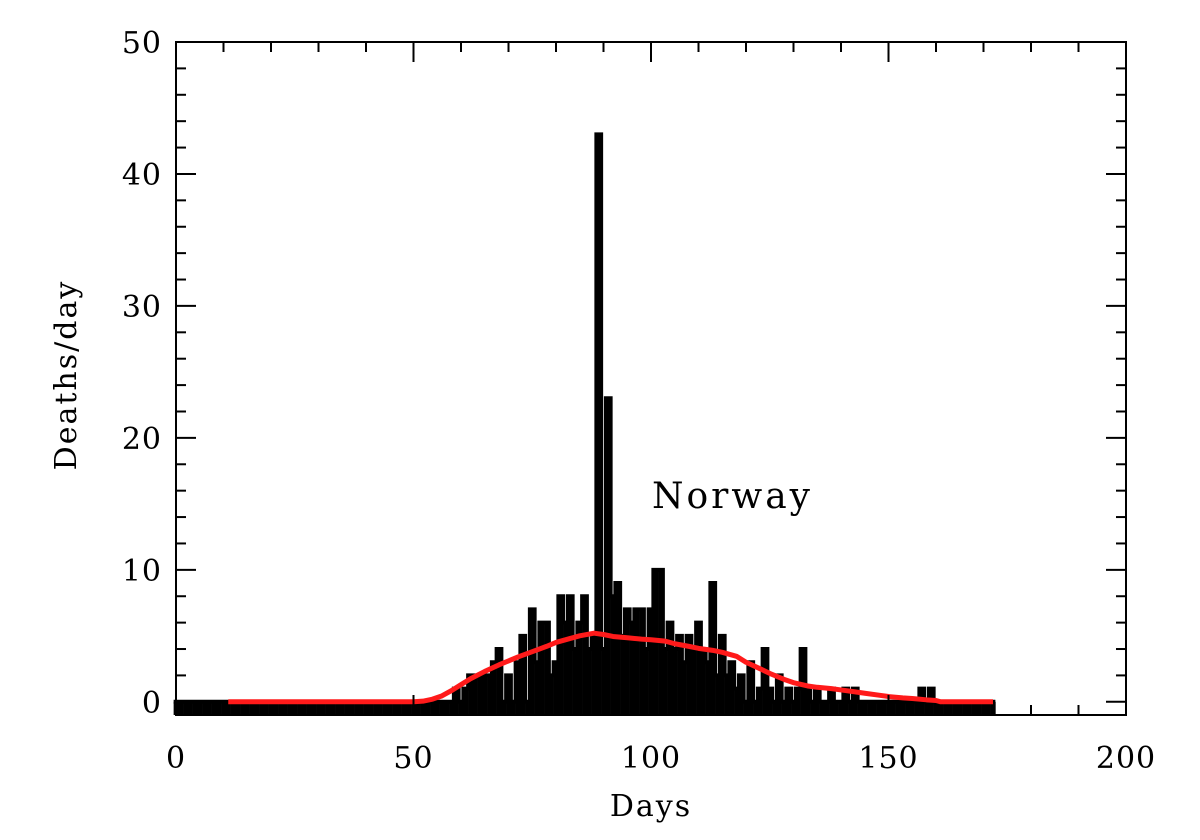 The height and width of the screenshot is (840, 1200). Describe the element at coordinates (651, 806) in the screenshot. I see `x-axis-title: Days` at that location.